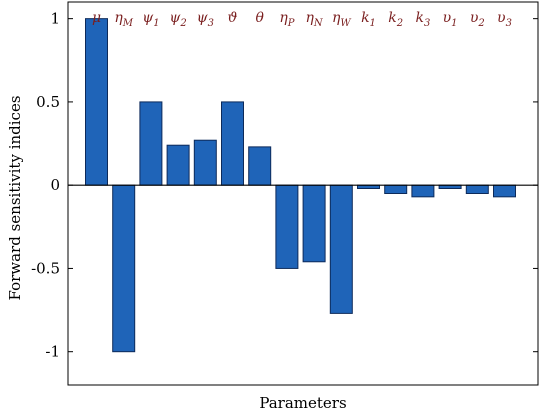 The image size is (550, 415). Describe the element at coordinates (450, 19) in the screenshot. I see `category-label: υ1` at that location.